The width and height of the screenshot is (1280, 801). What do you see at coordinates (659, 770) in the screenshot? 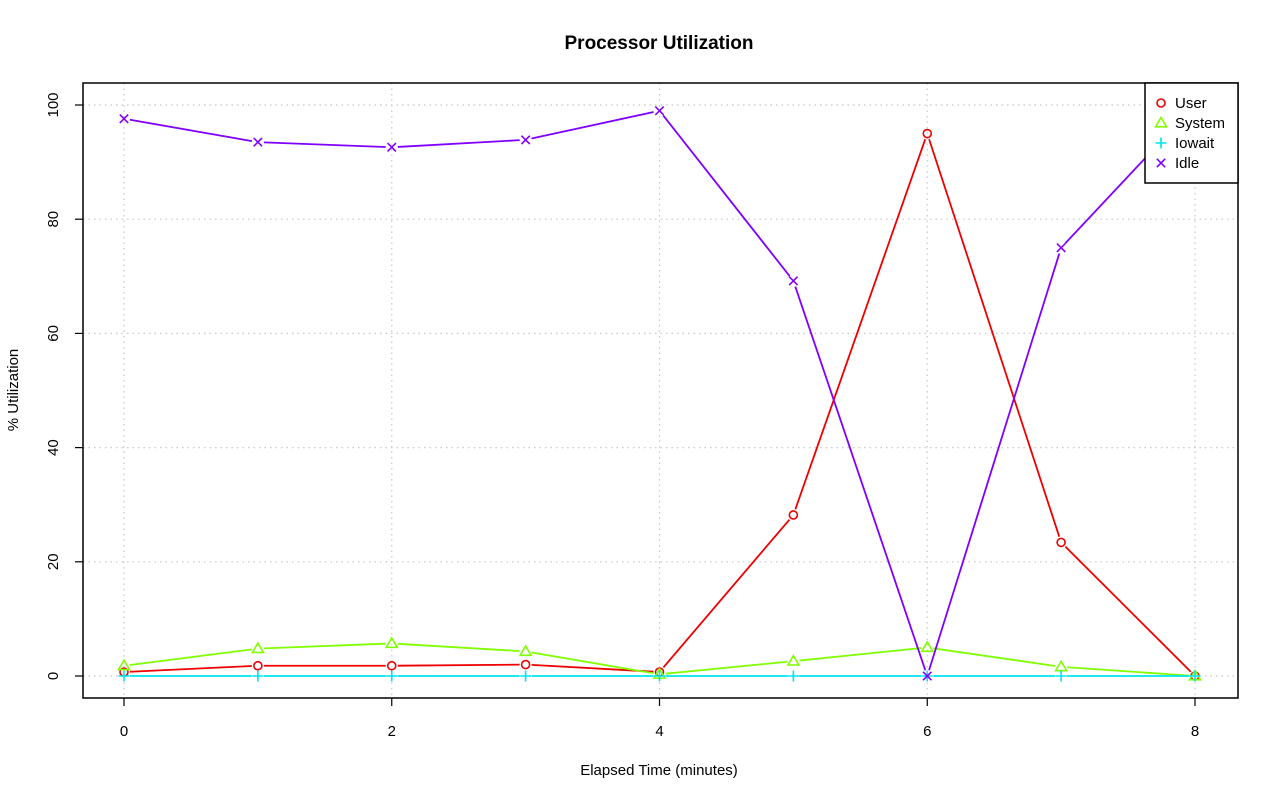
I see `x-axis-label: Elapsed Time (minutes)` at bounding box center [659, 770].